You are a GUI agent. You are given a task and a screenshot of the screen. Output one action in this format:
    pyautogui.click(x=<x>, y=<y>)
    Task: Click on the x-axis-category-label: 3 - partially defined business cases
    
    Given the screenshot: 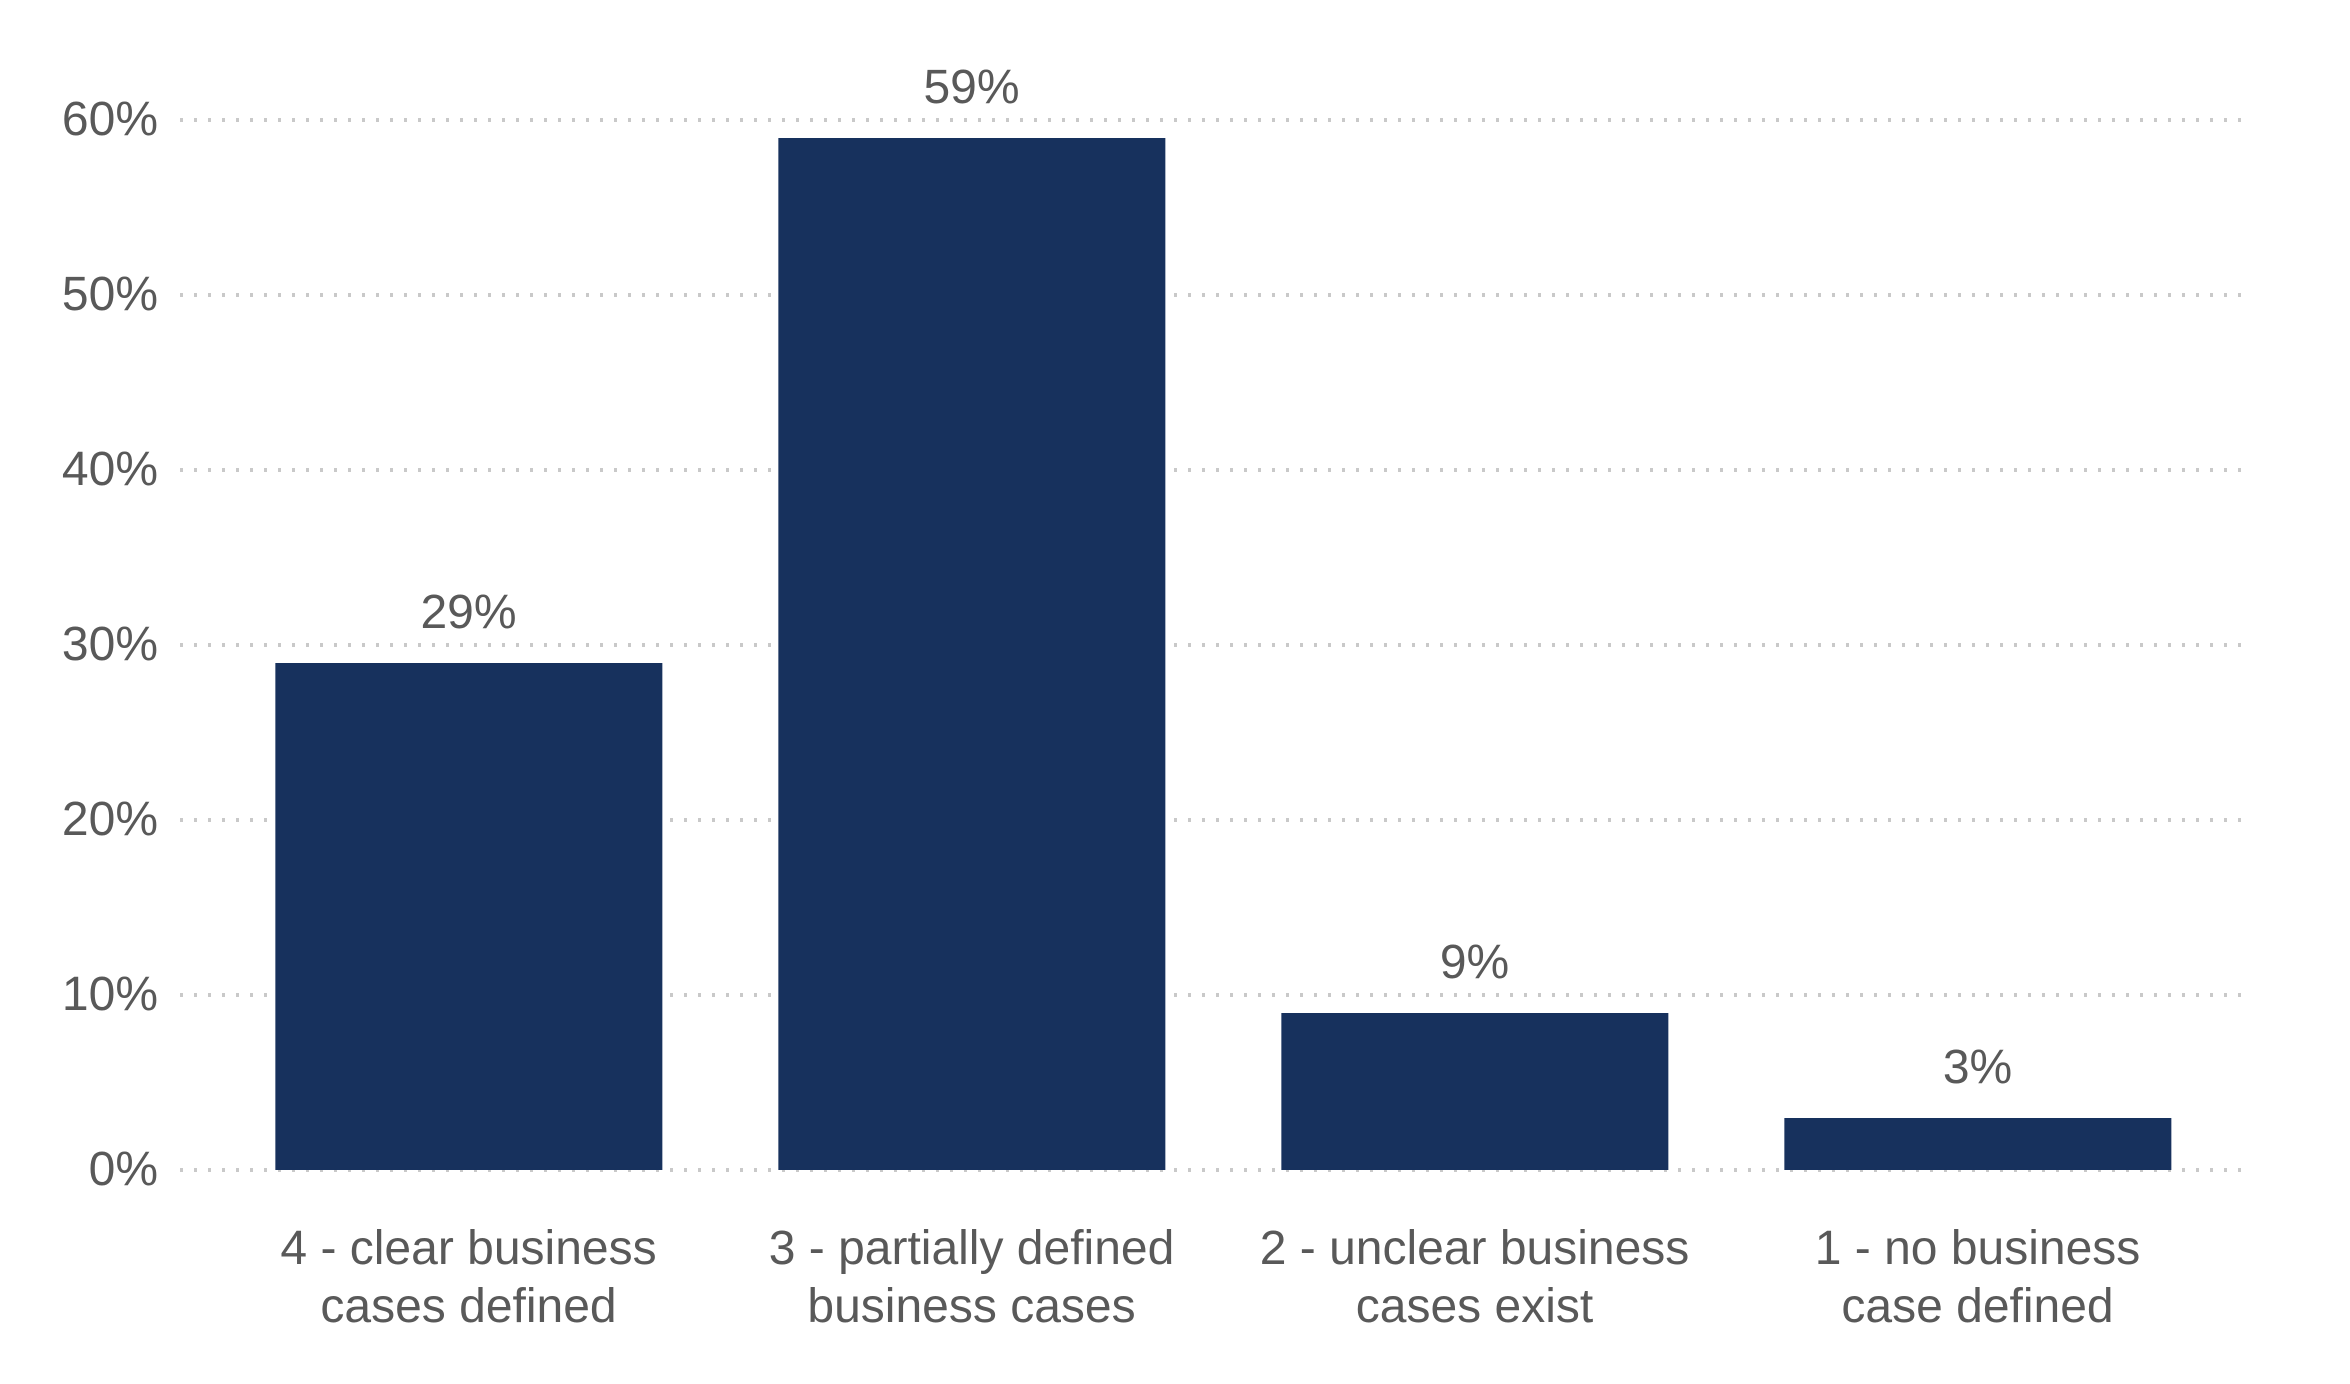 What is the action you would take?
    pyautogui.click(x=972, y=1278)
    